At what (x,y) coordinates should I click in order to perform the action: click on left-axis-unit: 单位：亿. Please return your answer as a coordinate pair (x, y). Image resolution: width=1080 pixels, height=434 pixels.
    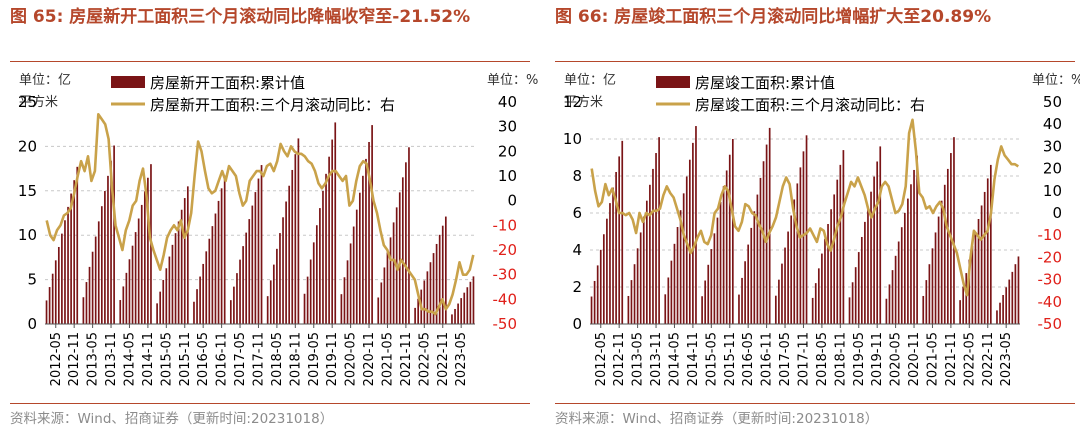
    Looking at the image, I should click on (590, 80).